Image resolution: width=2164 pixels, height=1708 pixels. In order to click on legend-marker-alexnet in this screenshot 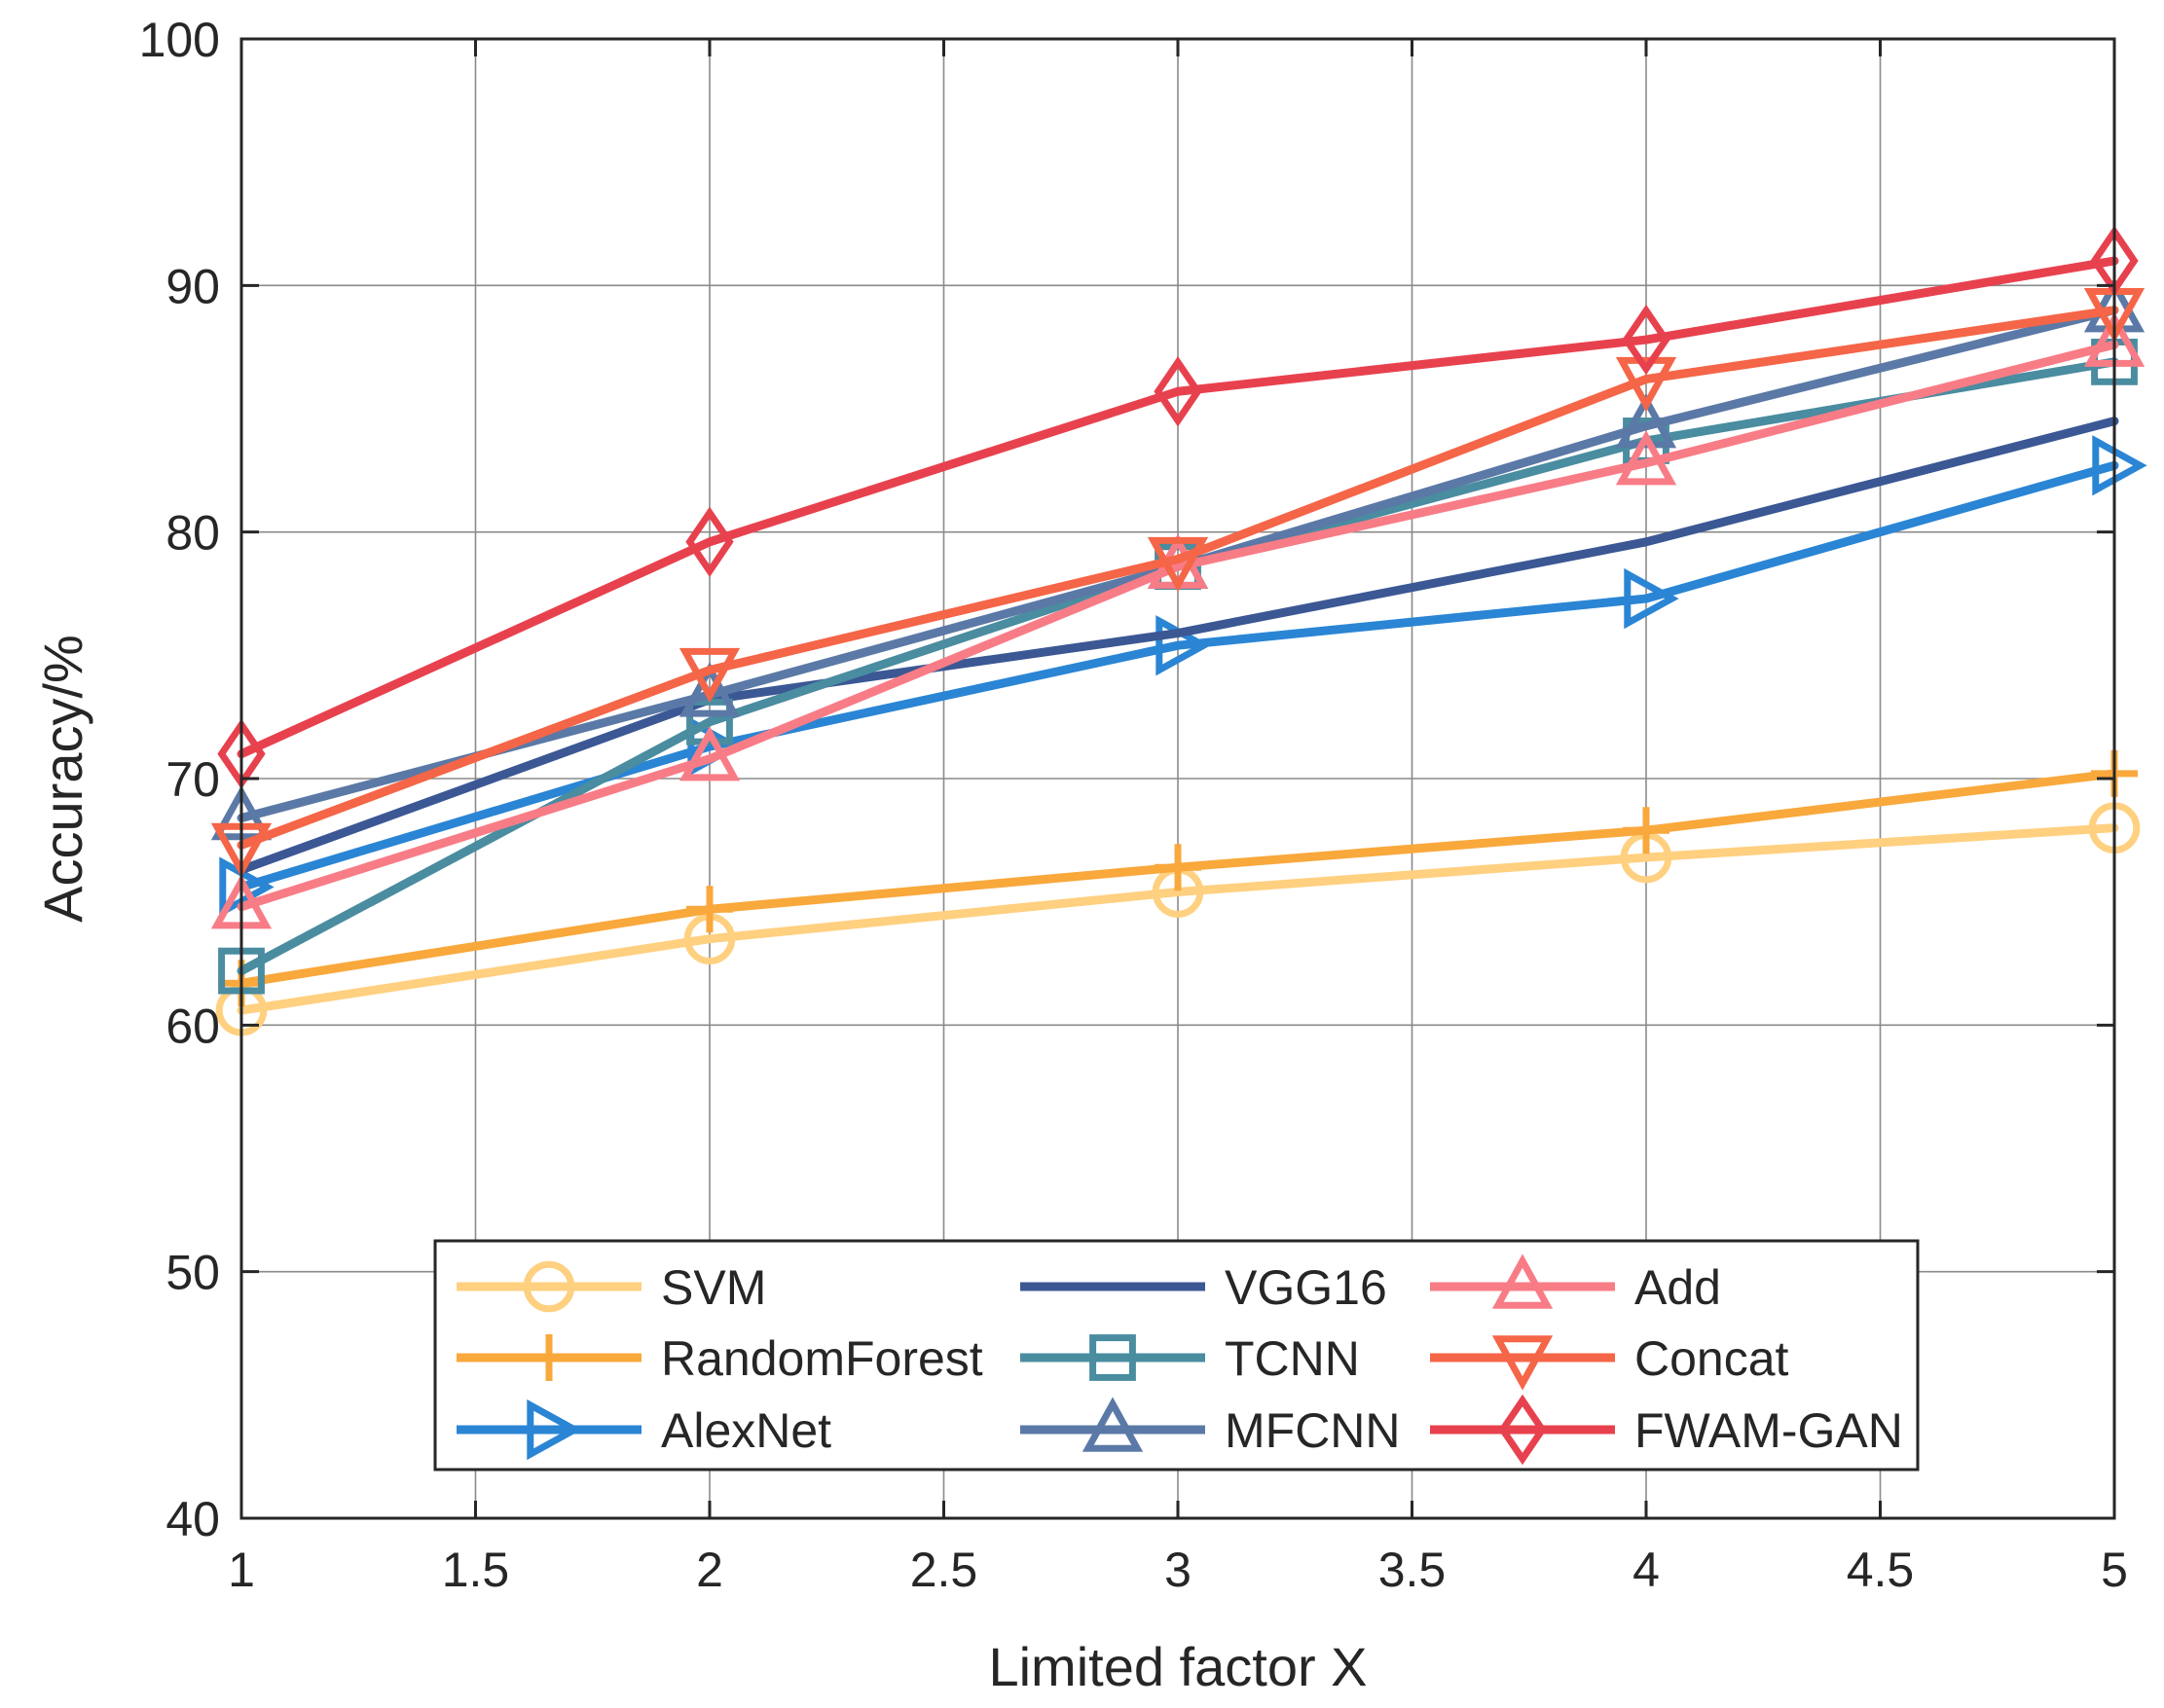, I will do `click(554, 1430)`.